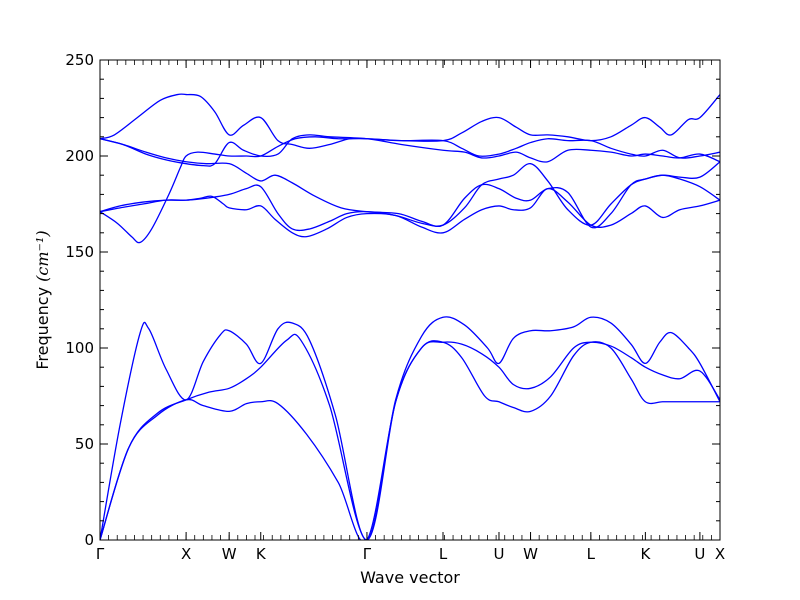 The image size is (800, 600). Describe the element at coordinates (410, 577) in the screenshot. I see `x-axis-label: Wave vector` at that location.